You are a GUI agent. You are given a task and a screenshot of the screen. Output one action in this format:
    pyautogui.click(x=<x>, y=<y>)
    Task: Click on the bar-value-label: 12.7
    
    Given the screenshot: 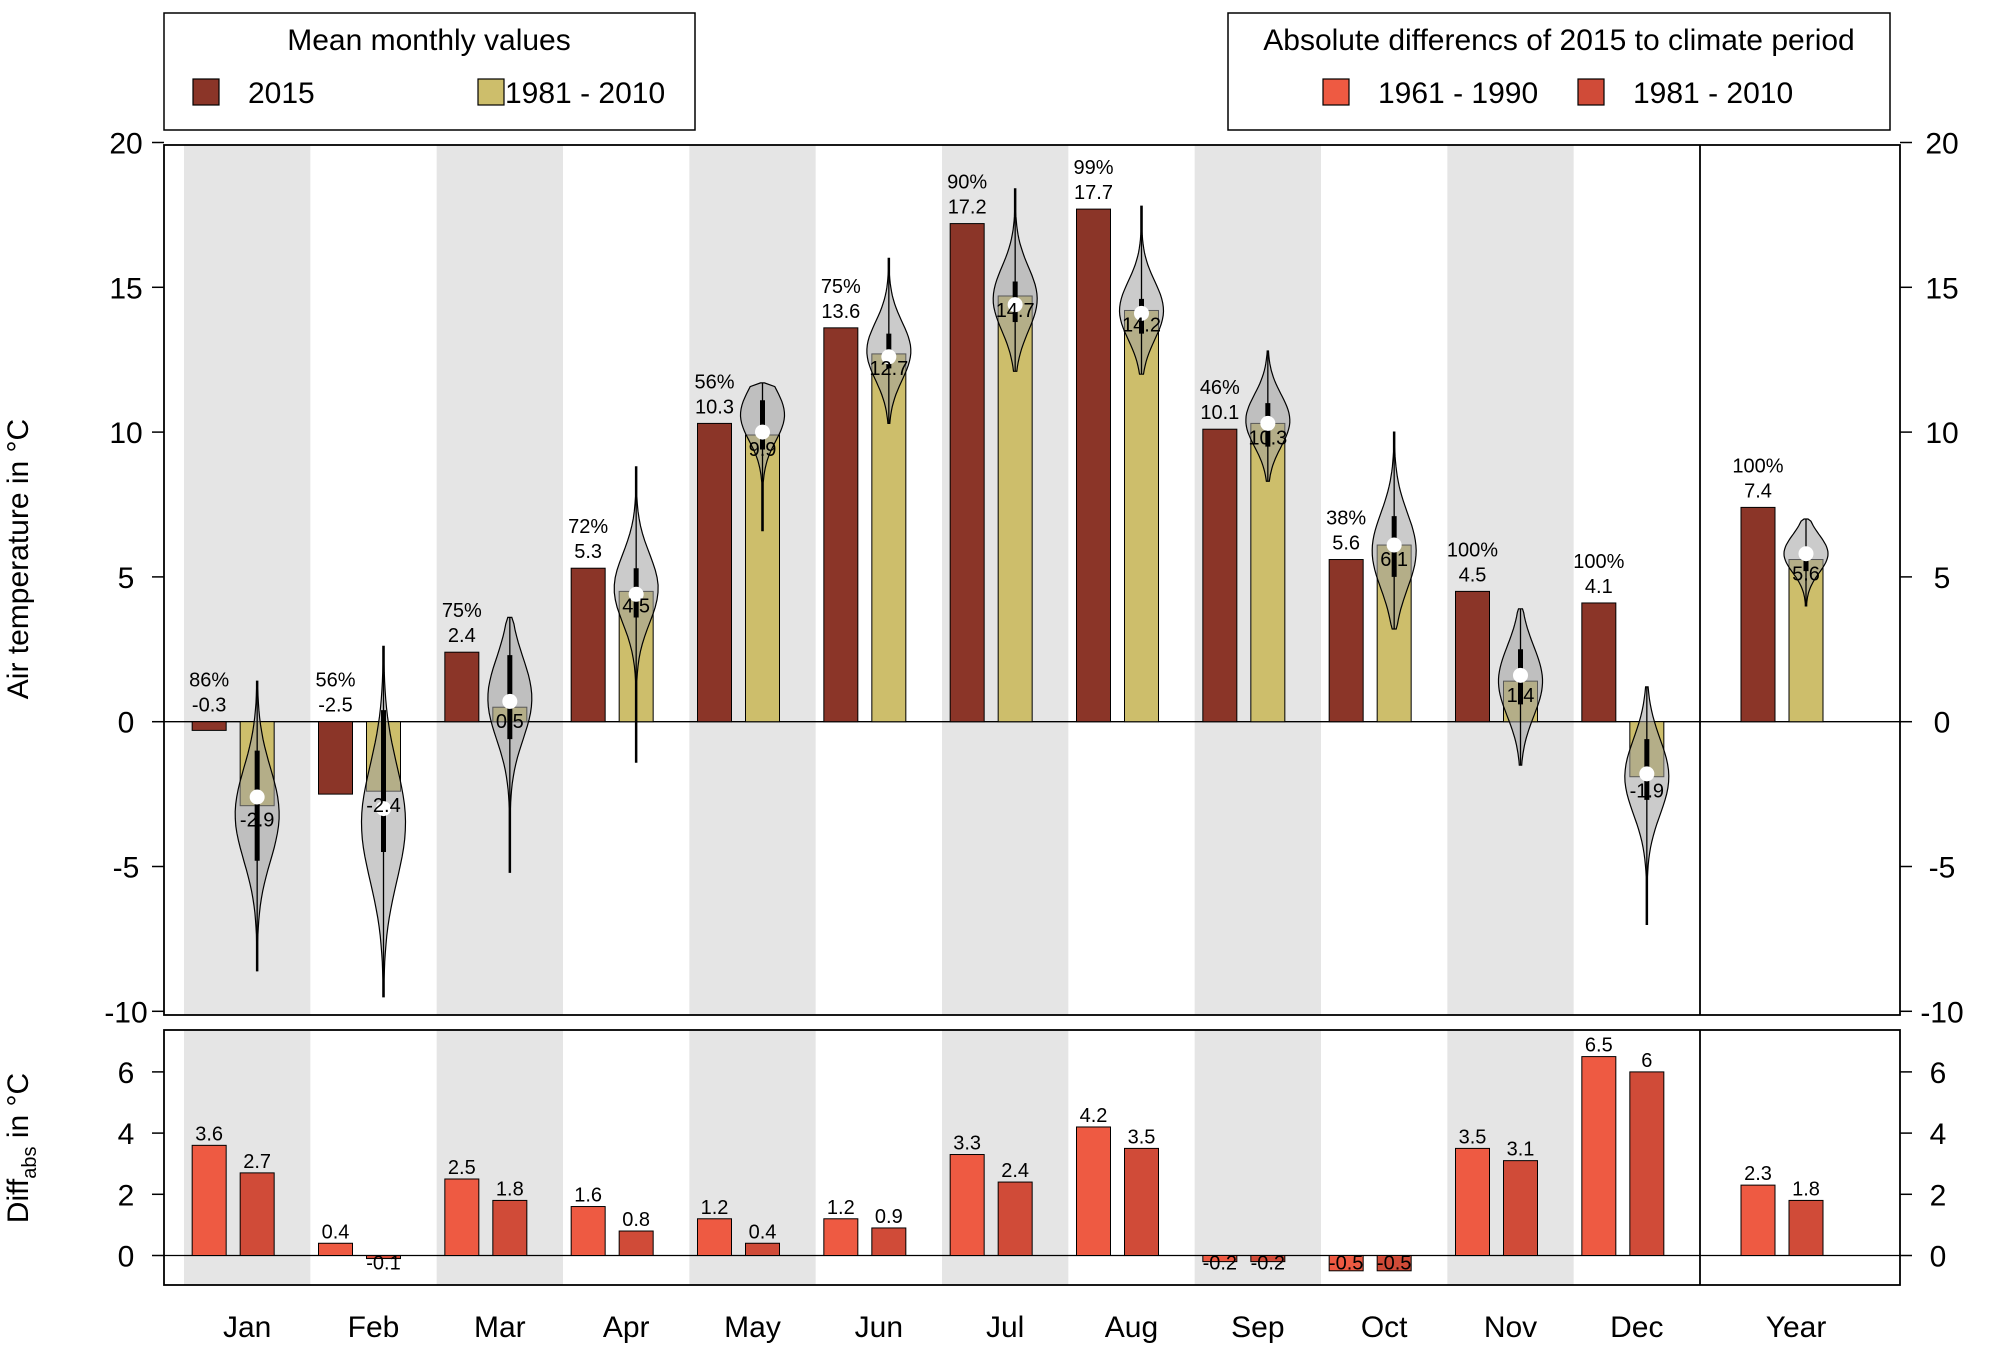 What is the action you would take?
    pyautogui.click(x=888, y=369)
    